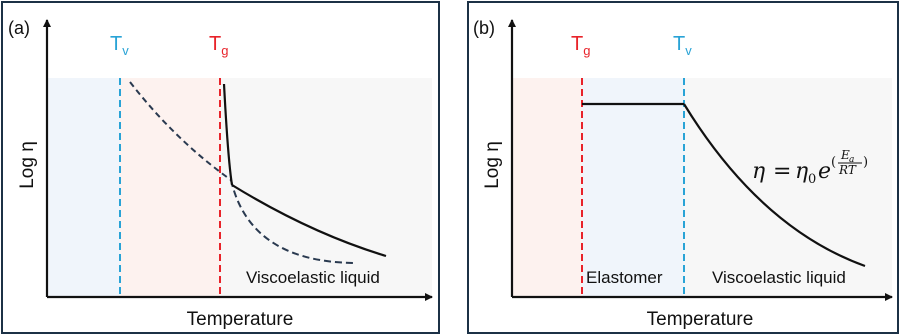  What do you see at coordinates (218, 45) in the screenshot?
I see `tg-label-a: Tg` at bounding box center [218, 45].